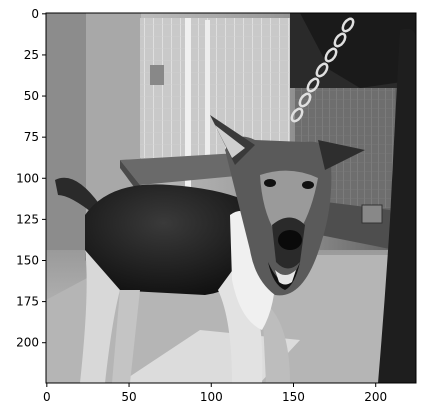 This screenshot has height=417, width=425. Describe the element at coordinates (397, 205) in the screenshot. I see `person-silhouette` at that location.